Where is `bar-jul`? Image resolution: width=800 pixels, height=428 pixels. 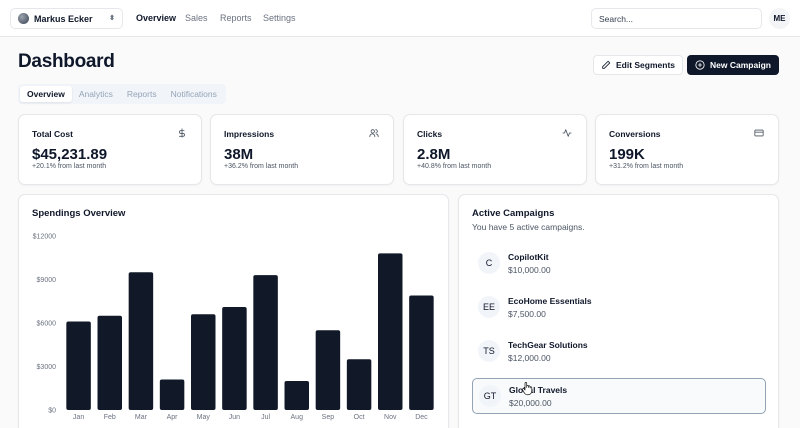 bar-jul is located at coordinates (265, 342).